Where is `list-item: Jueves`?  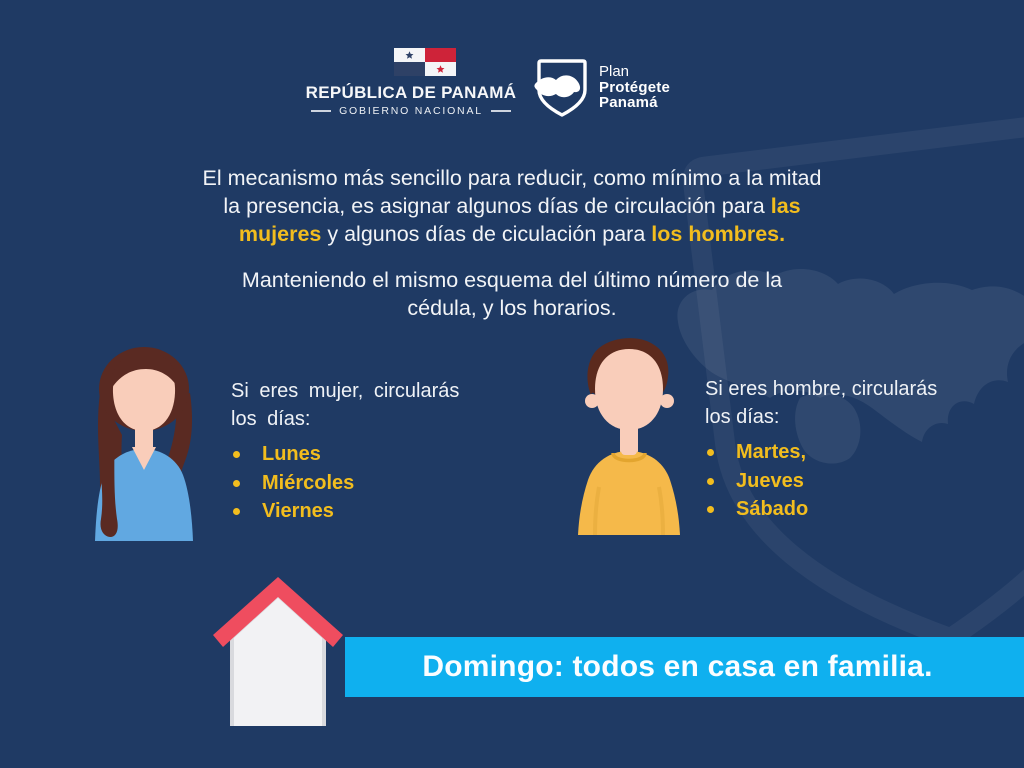
list-item: Jueves is located at coordinates (838, 481).